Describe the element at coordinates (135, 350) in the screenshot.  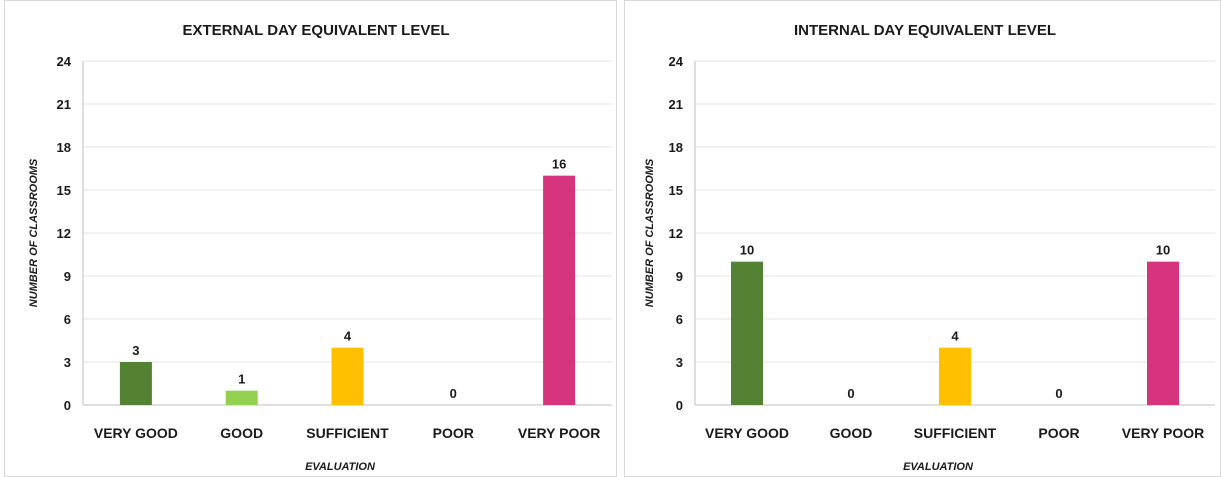
I see `data-label: 3` at that location.